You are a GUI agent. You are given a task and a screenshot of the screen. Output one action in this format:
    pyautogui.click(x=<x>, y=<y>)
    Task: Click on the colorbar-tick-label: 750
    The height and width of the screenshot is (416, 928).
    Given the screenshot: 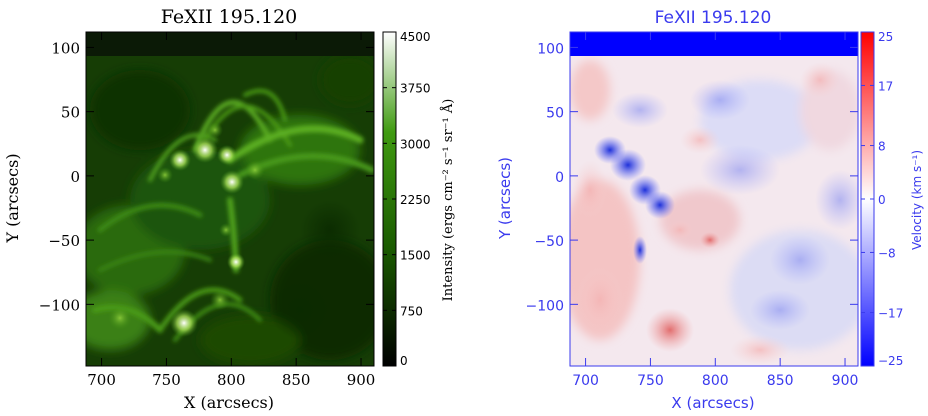 What is the action you would take?
    pyautogui.click(x=411, y=311)
    